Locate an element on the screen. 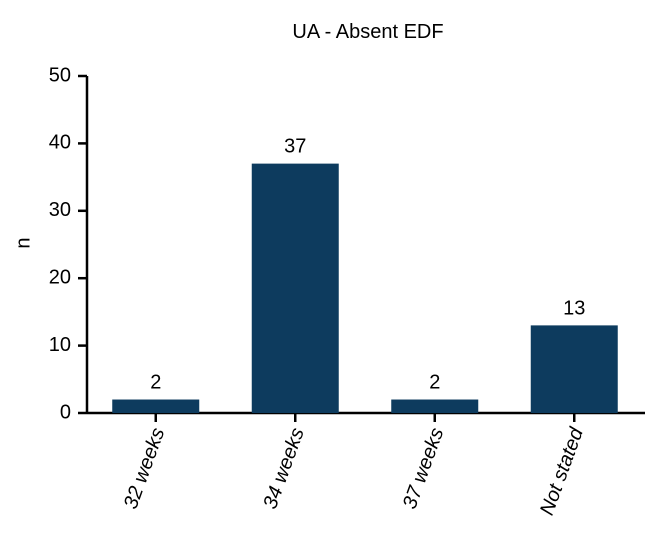  x-tick-label: 32 weeks is located at coordinates (145, 468).